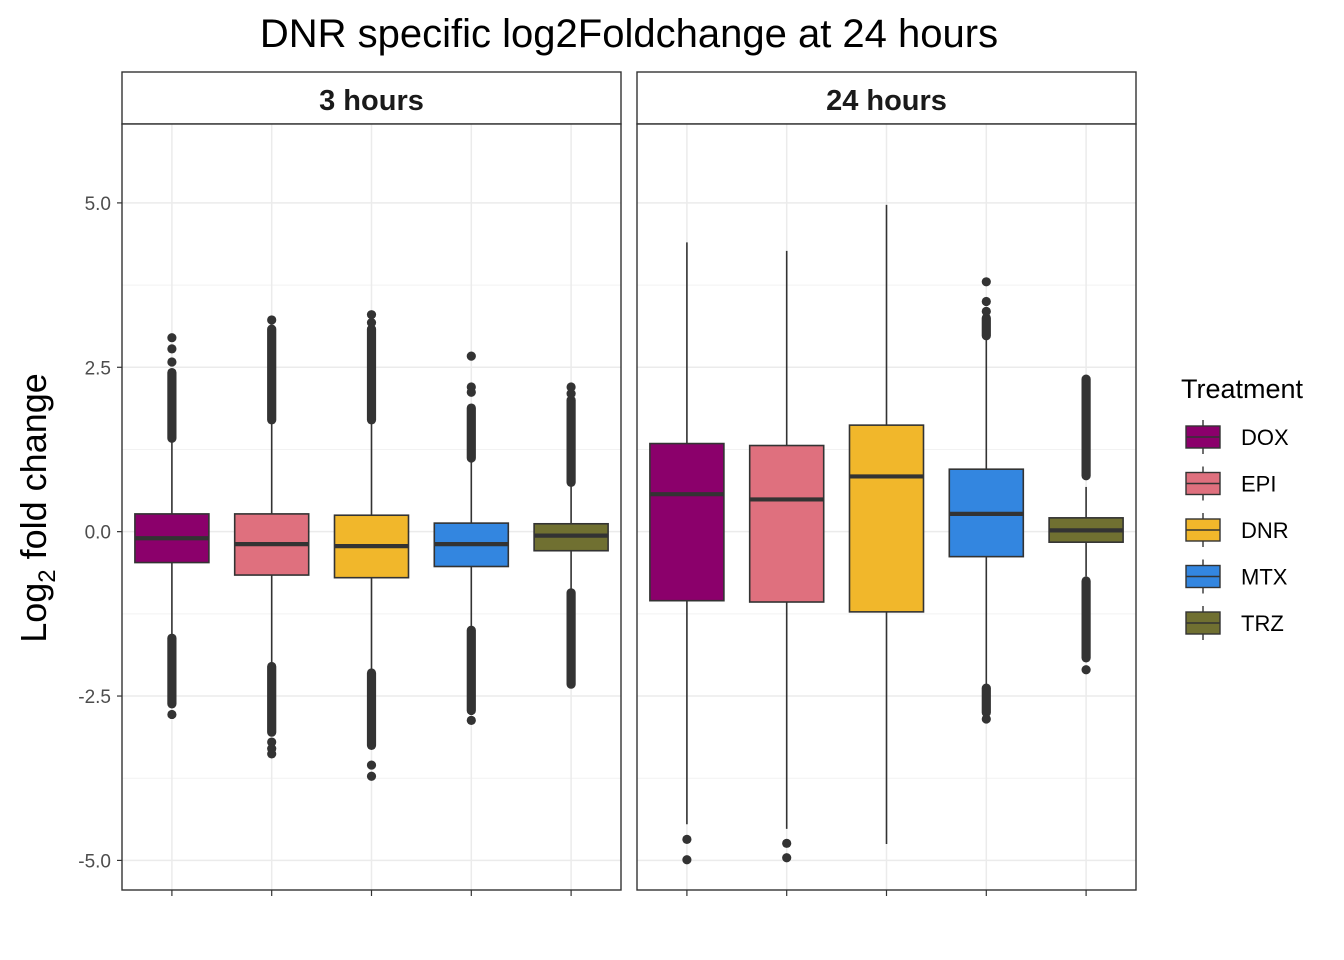  I want to click on y-tick-label: 0.0, so click(98, 533).